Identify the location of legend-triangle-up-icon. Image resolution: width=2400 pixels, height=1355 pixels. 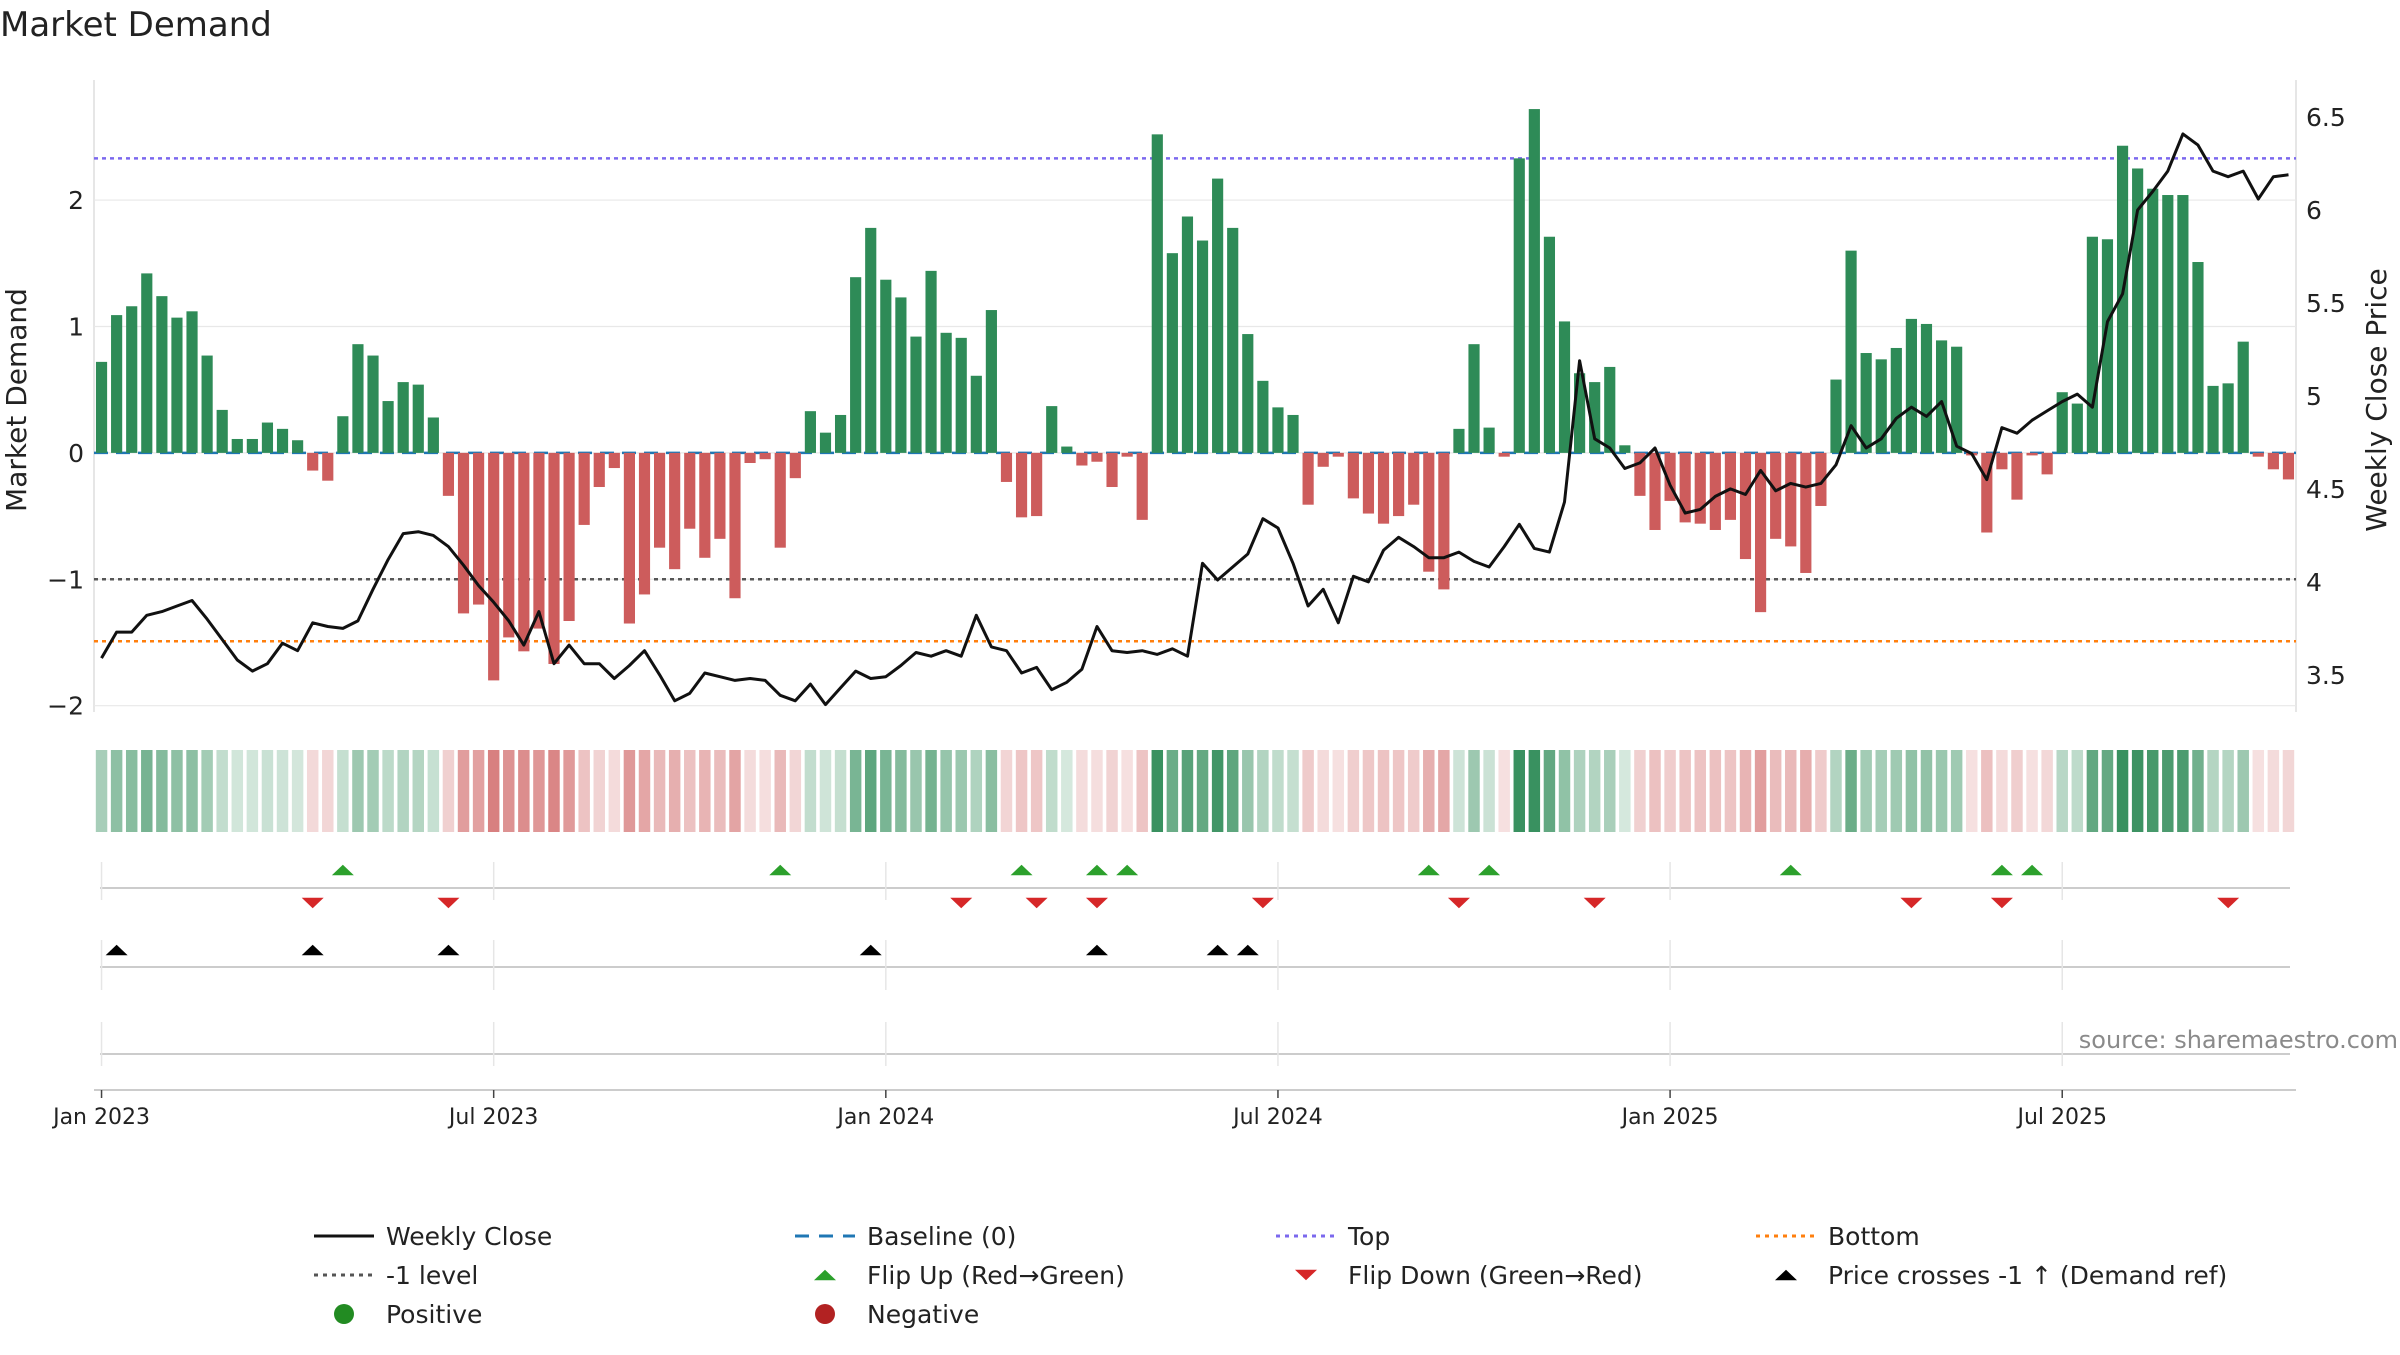
(1786, 1275).